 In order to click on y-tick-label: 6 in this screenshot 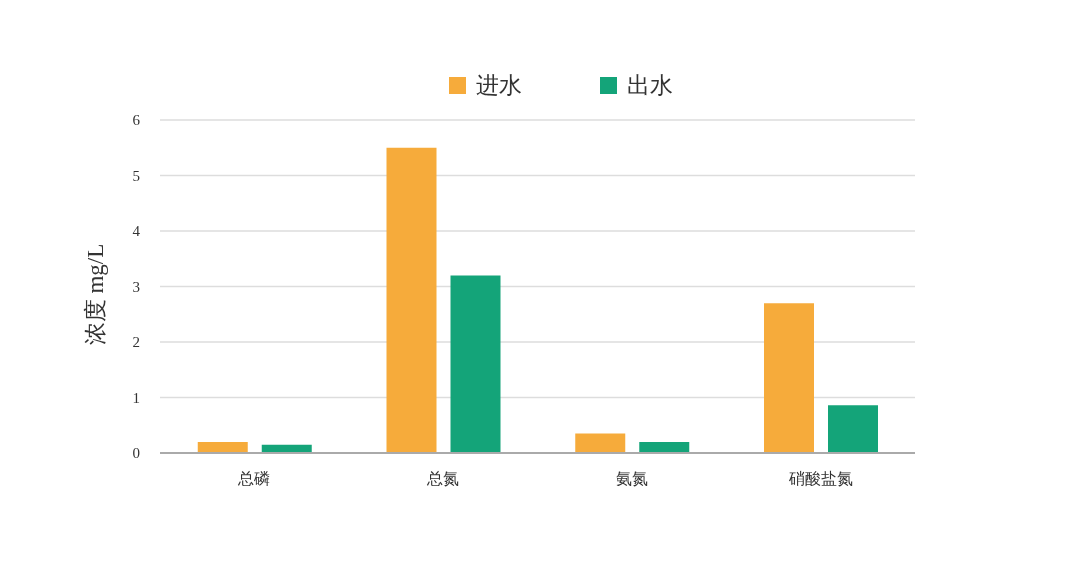, I will do `click(136, 120)`.